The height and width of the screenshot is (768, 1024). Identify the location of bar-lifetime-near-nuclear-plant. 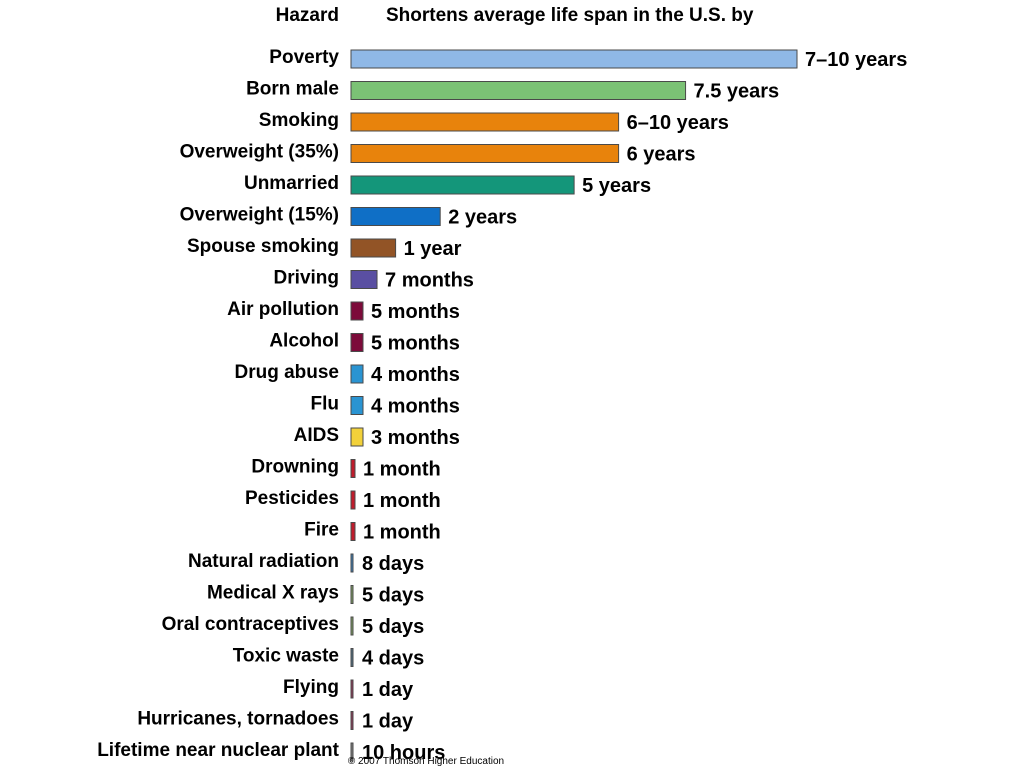
(352, 752).